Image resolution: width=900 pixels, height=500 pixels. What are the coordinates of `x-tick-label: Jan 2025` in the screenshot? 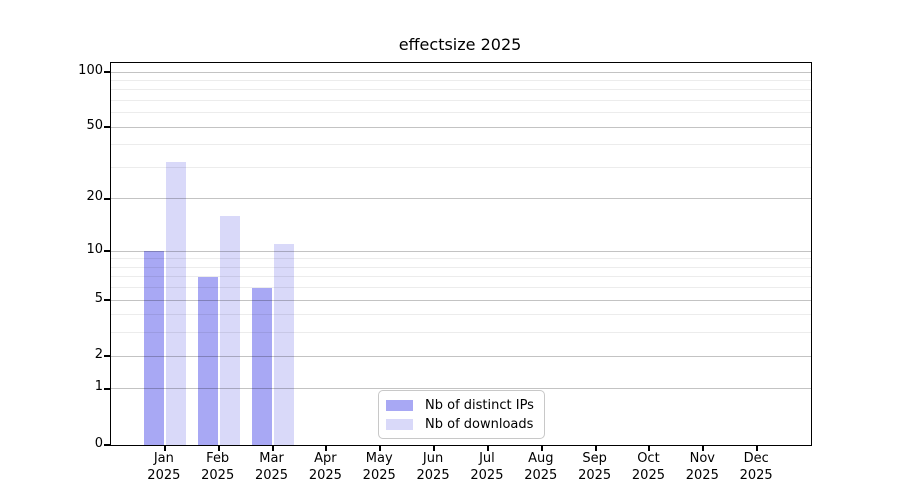 It's located at (164, 467).